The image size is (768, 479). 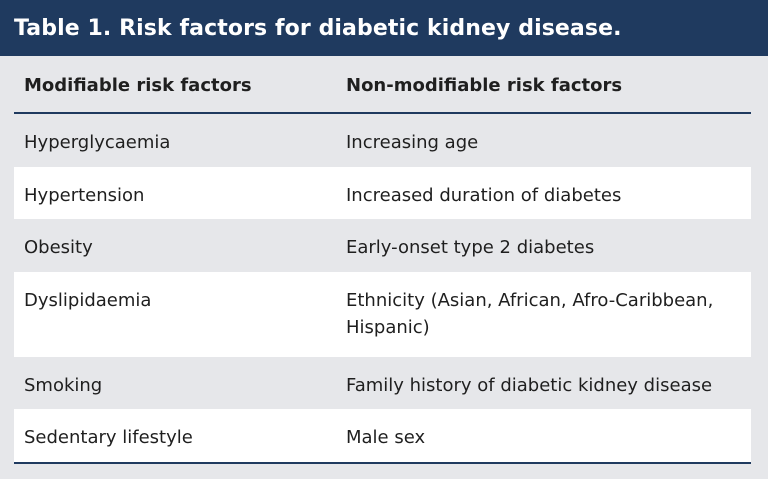 I want to click on non-modifiable-cell: Male sex, so click(x=386, y=437).